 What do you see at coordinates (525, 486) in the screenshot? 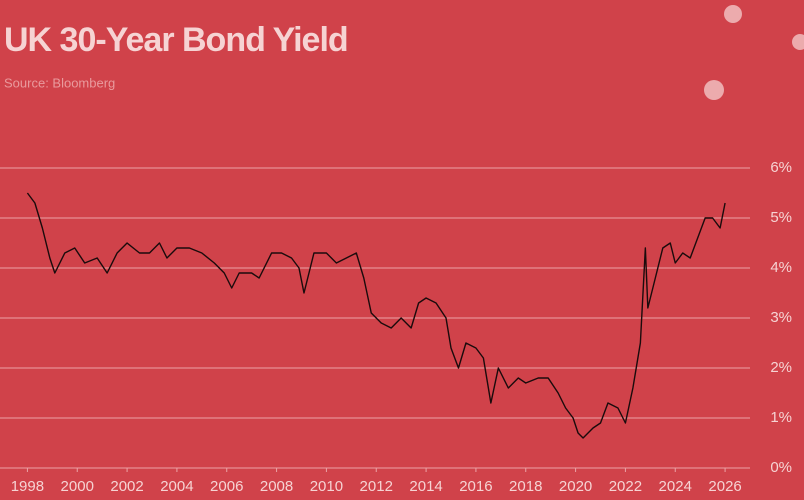
I see `x-tick-label: 2018` at bounding box center [525, 486].